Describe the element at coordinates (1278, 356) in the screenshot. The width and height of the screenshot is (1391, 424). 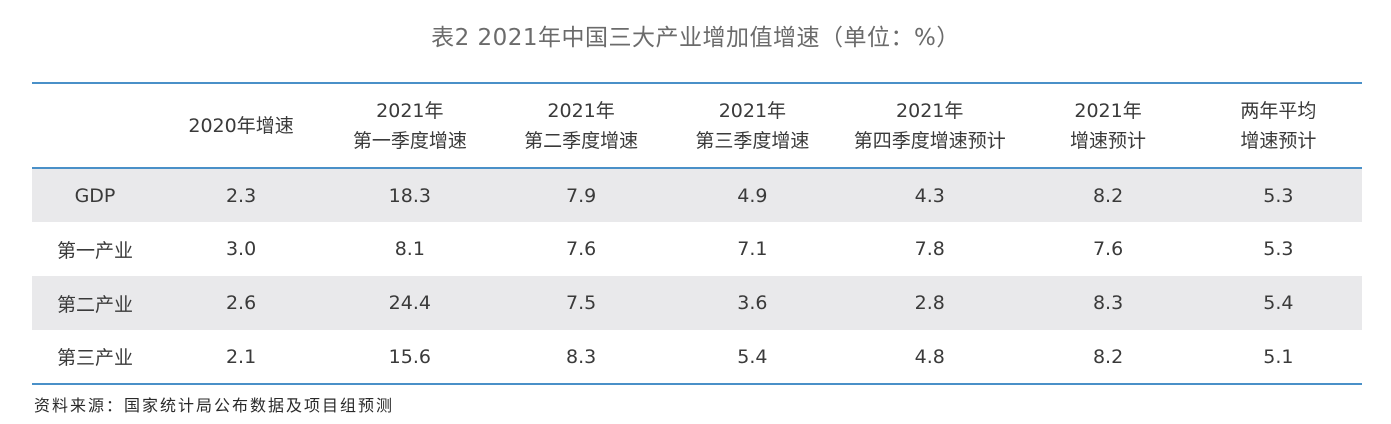
I see `table-cell: 5.1` at that location.